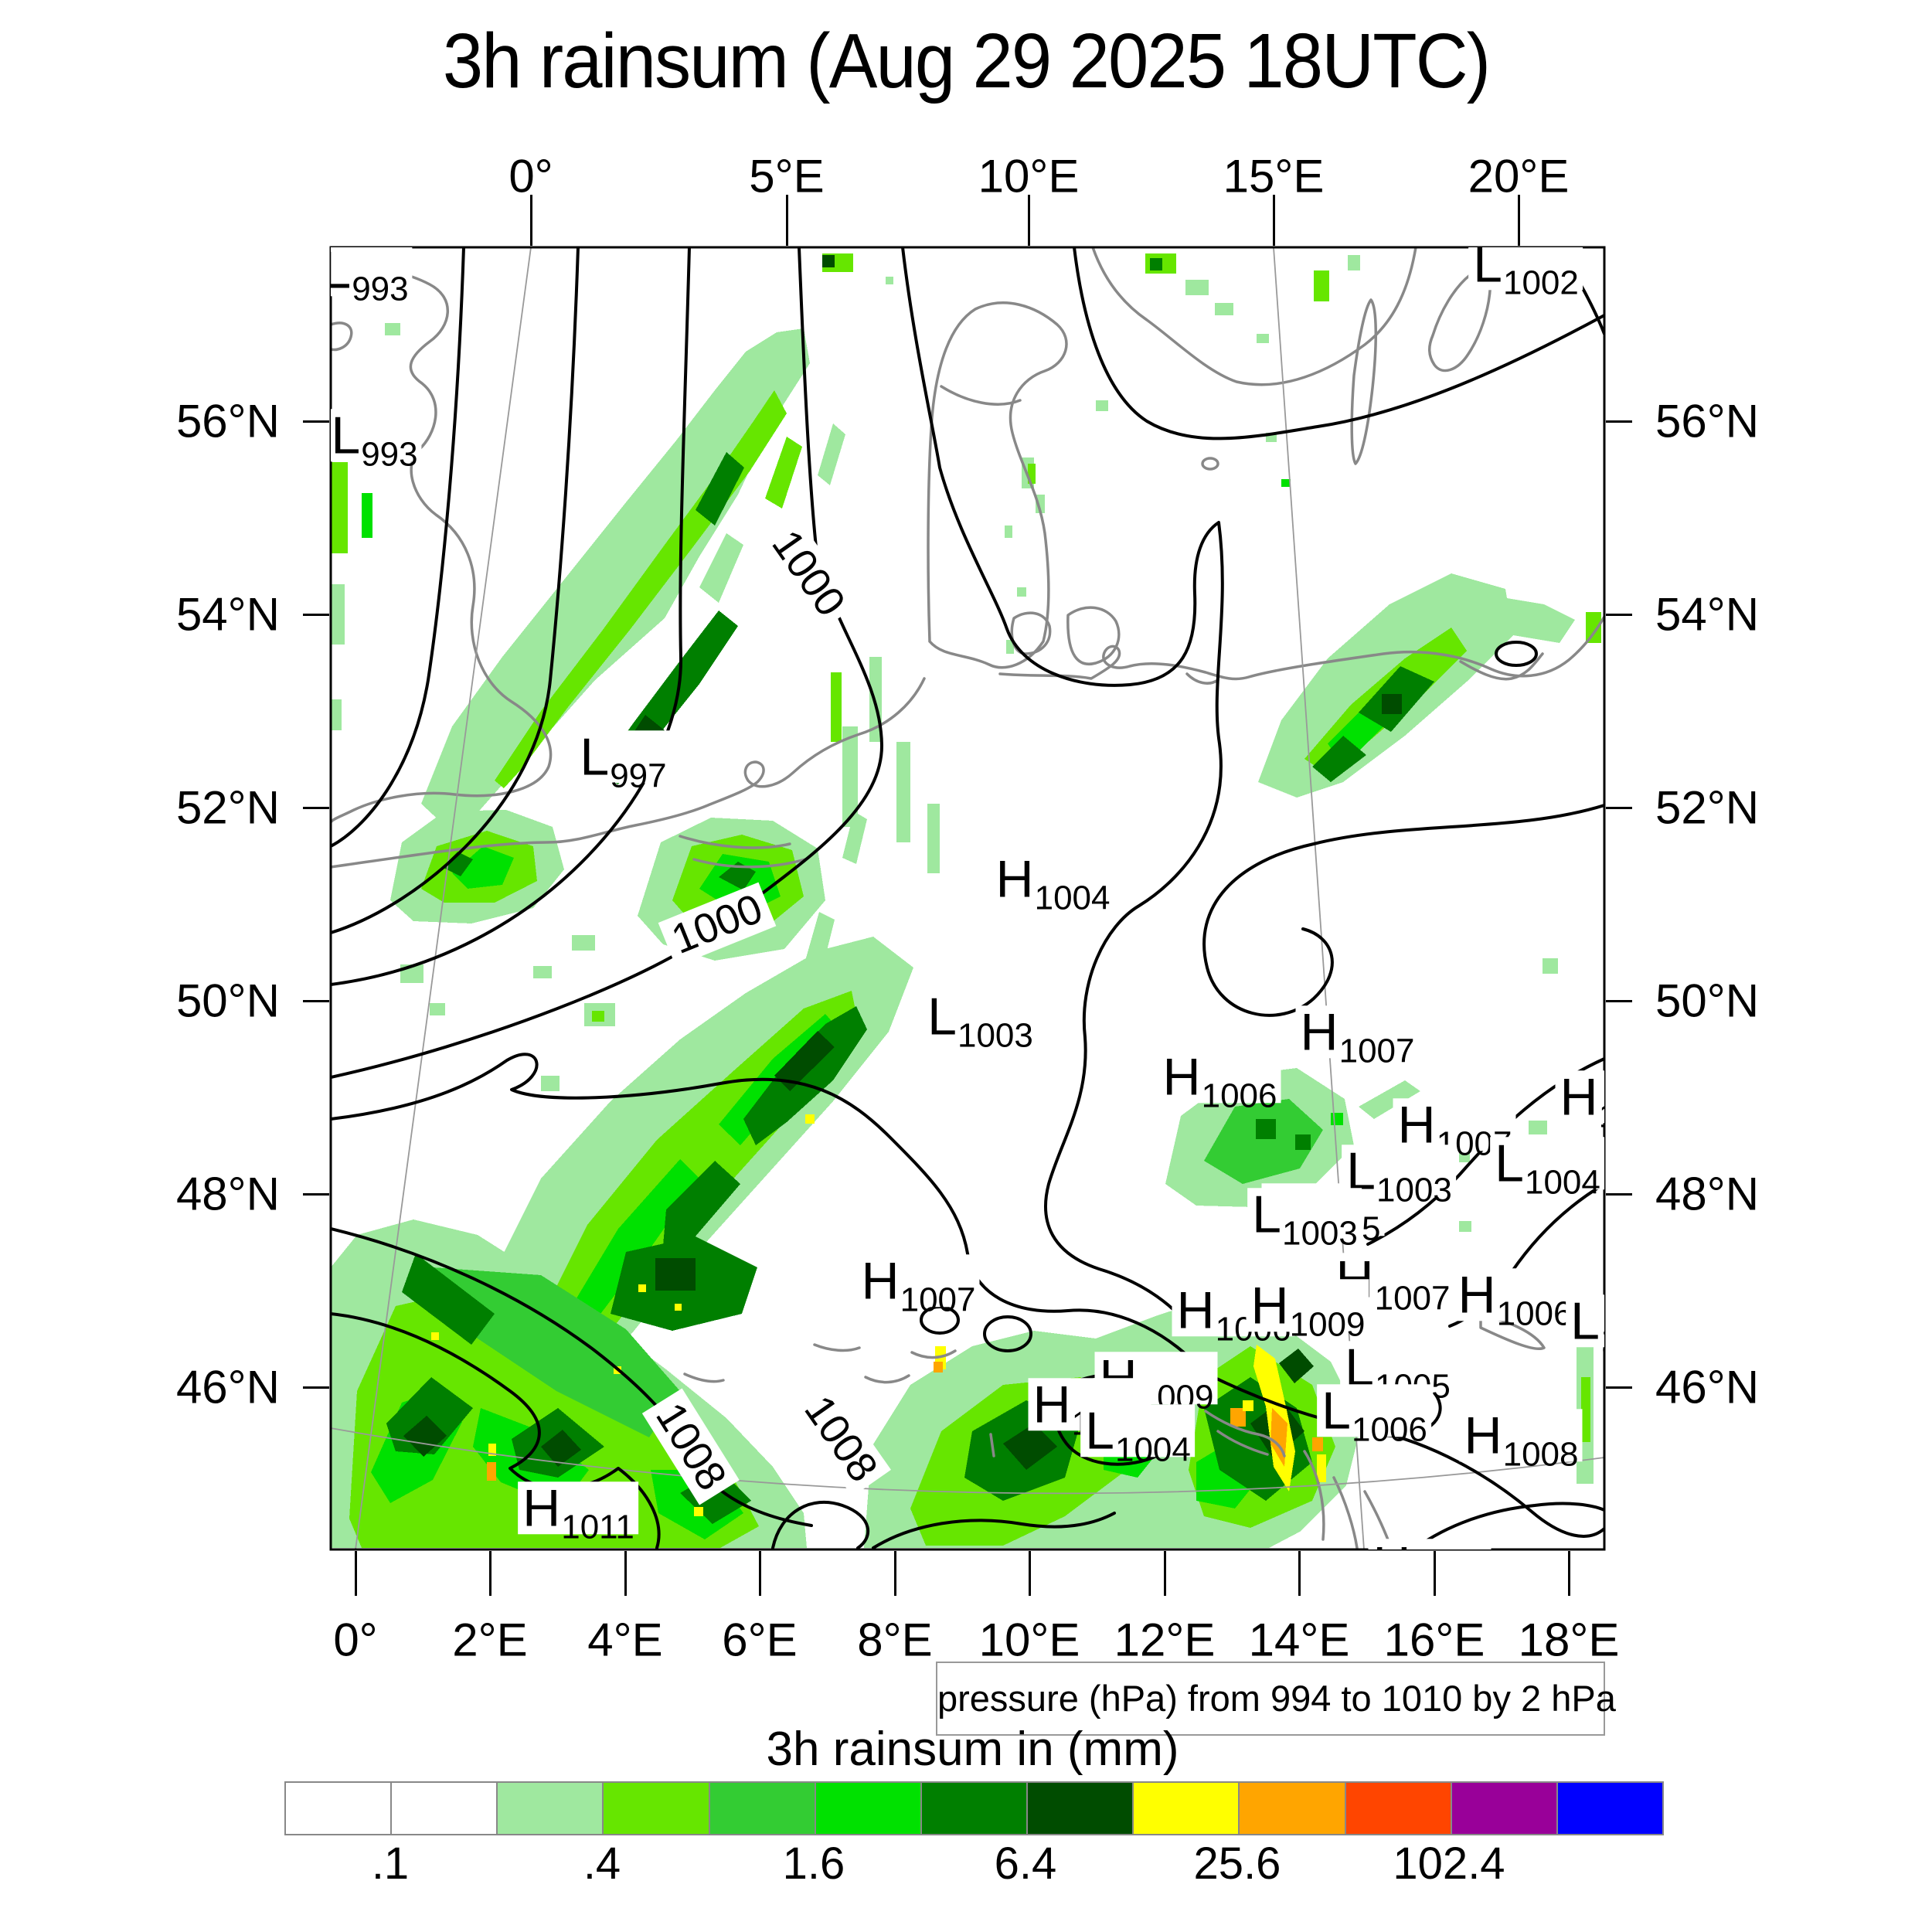 The height and width of the screenshot is (1932, 1932). I want to click on bottom-axis-label: 4°E, so click(625, 1640).